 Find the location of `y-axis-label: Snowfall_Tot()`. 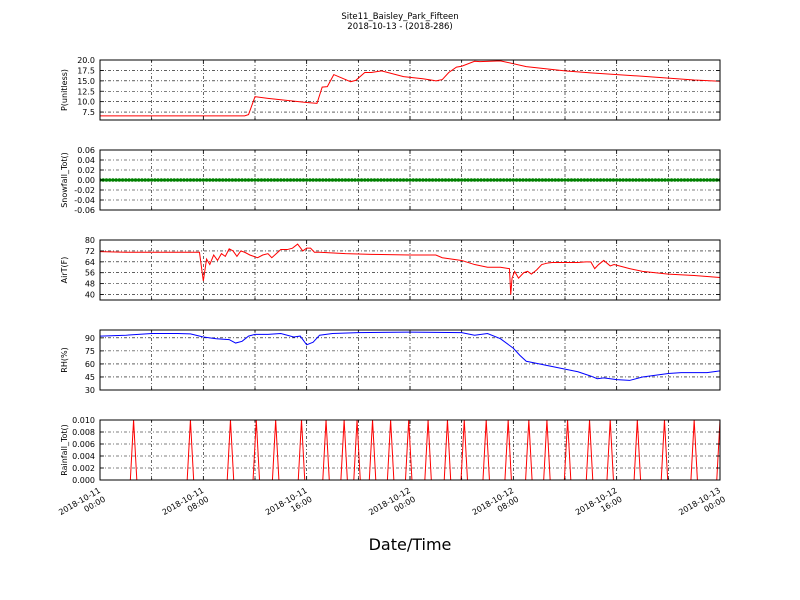

y-axis-label: Snowfall_Tot() is located at coordinates (64, 180).